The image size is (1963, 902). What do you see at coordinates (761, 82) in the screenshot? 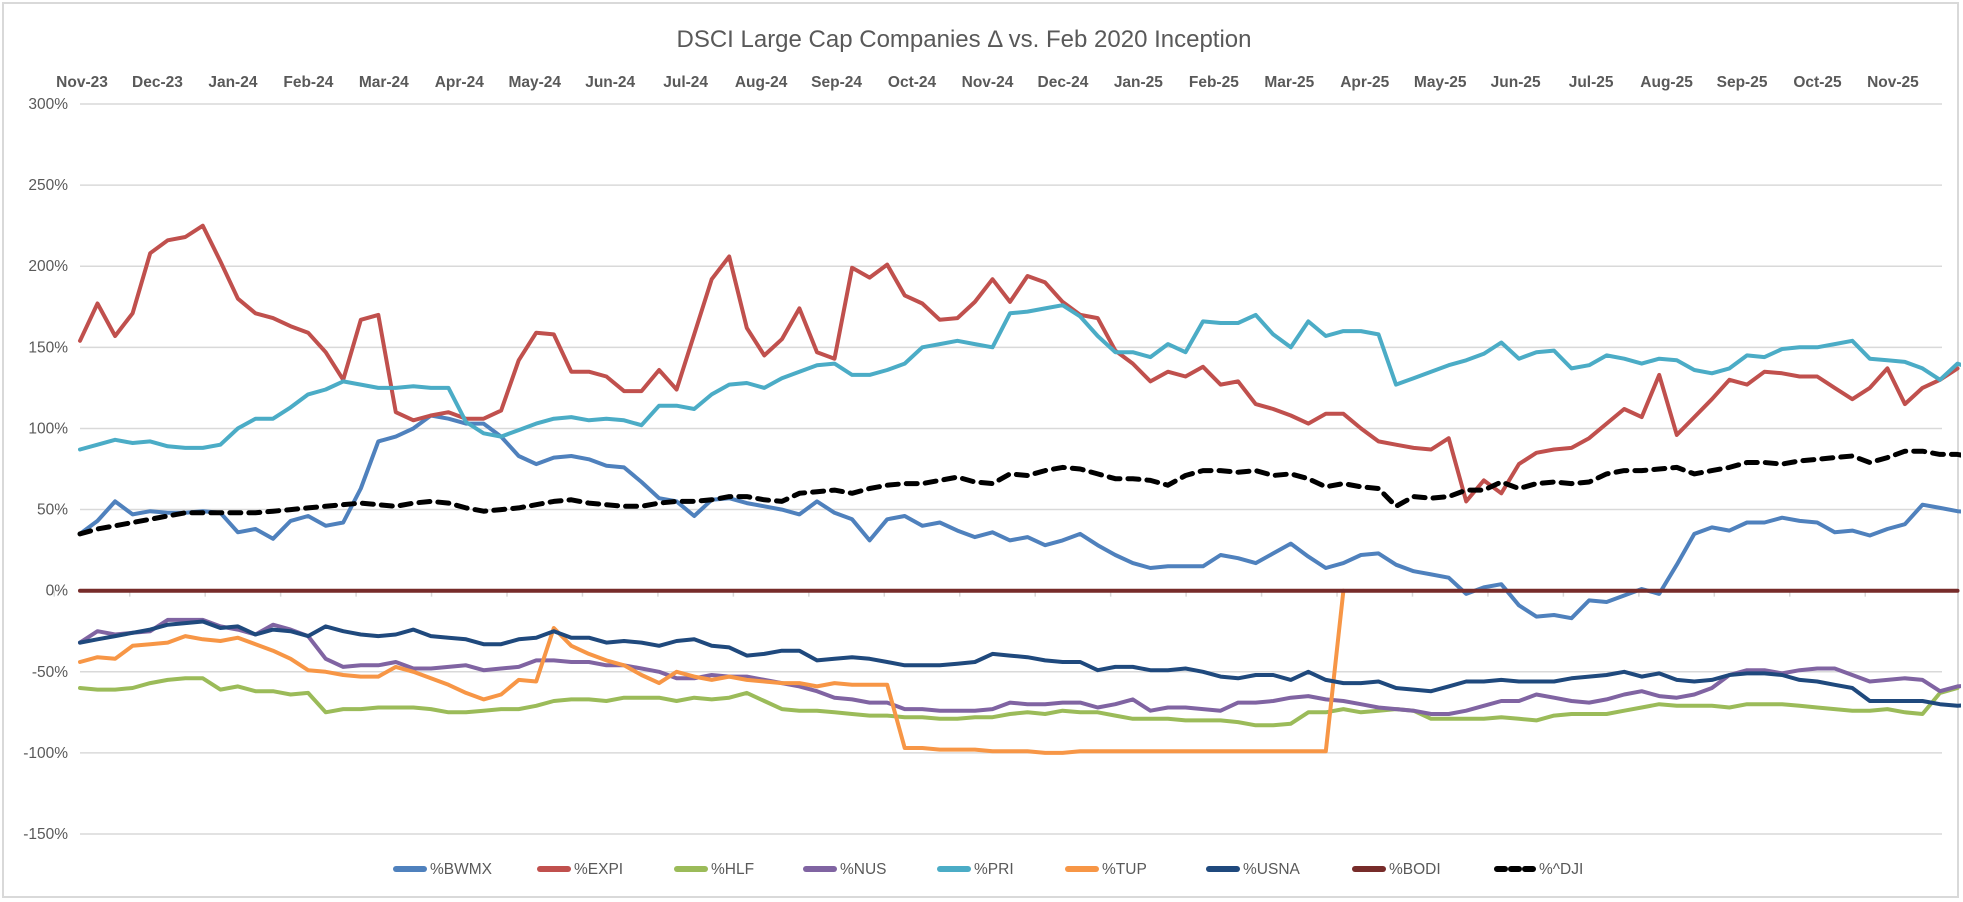
I see `x-tick-label: Aug-24` at bounding box center [761, 82].